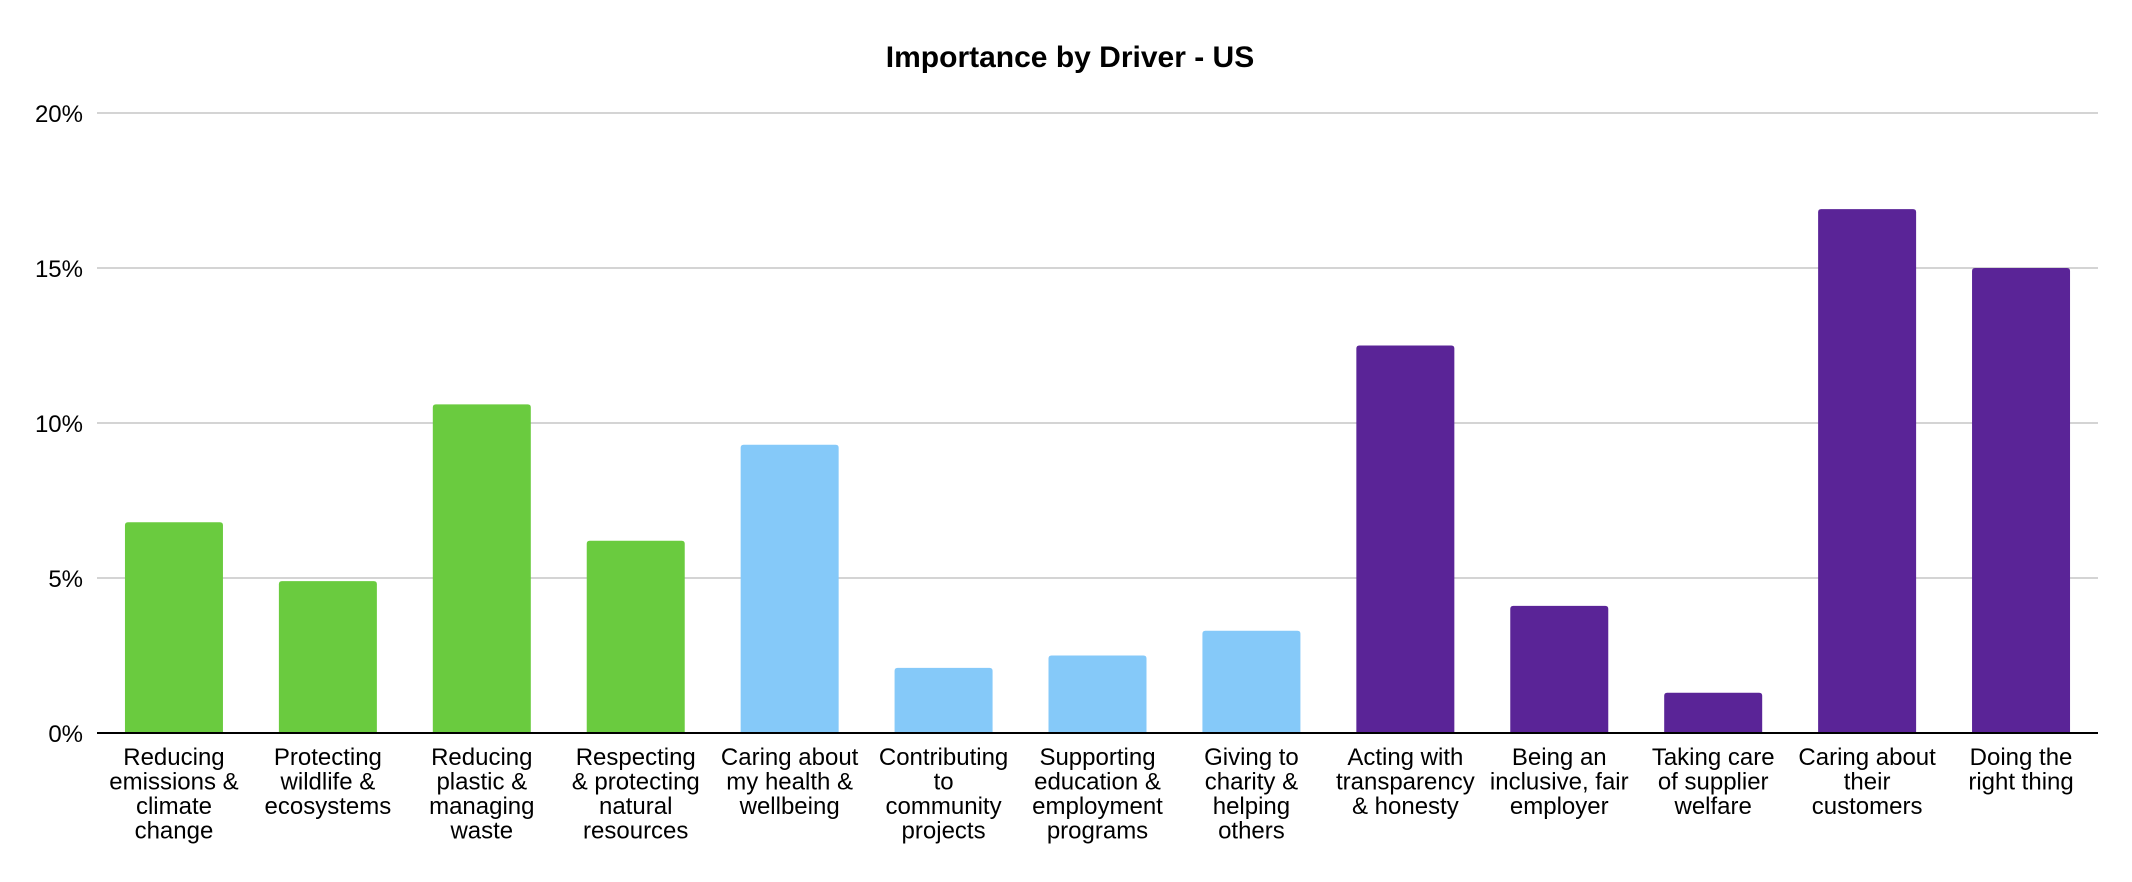 The height and width of the screenshot is (882, 2132). What do you see at coordinates (943, 794) in the screenshot?
I see `x-tick-label: Contributing to community projects` at bounding box center [943, 794].